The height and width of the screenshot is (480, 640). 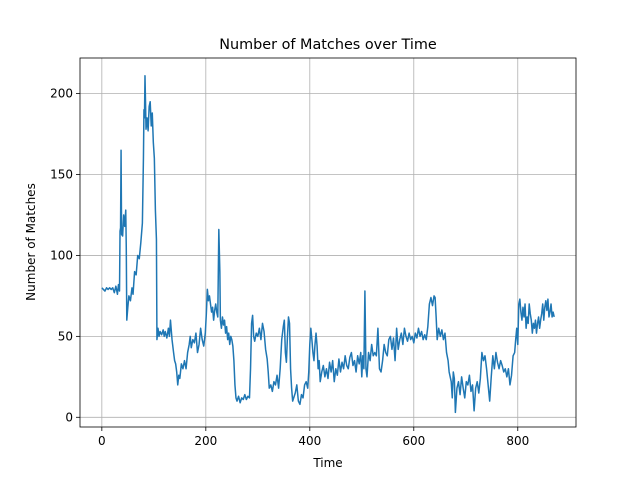 I want to click on y-tick-label: 0, so click(x=69, y=417).